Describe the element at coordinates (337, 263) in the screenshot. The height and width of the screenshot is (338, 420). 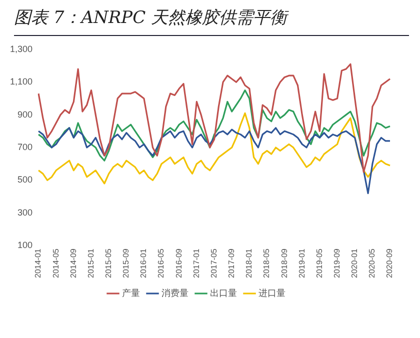
I see `x-tick-label: 2019-09` at that location.